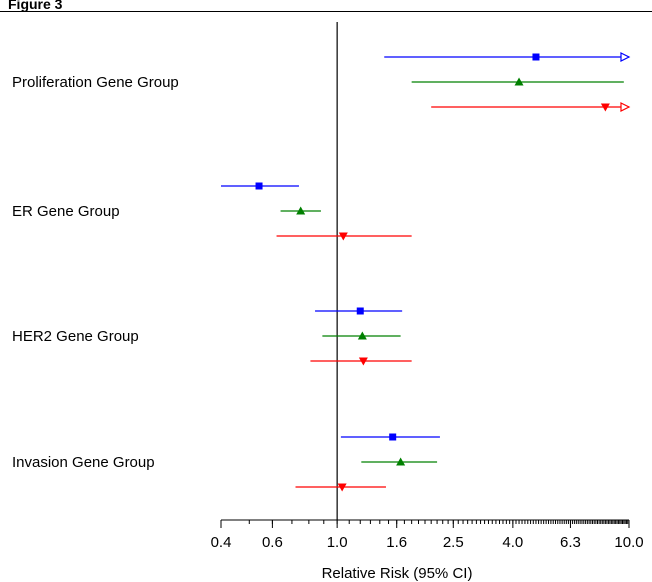  What do you see at coordinates (397, 573) in the screenshot?
I see `x-axis-label: Relative Risk (95% CI)` at bounding box center [397, 573].